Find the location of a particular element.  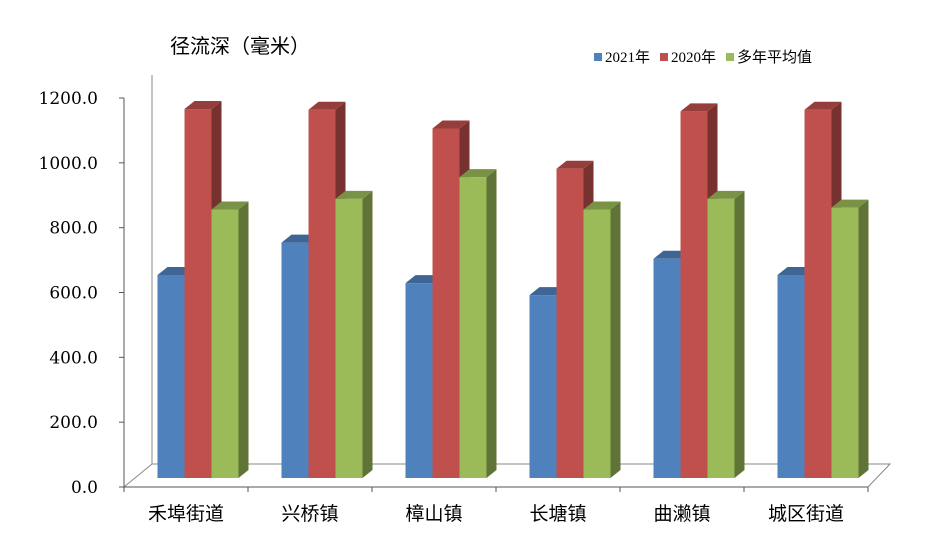

y-tick-label: 200.0 is located at coordinates (73, 423).